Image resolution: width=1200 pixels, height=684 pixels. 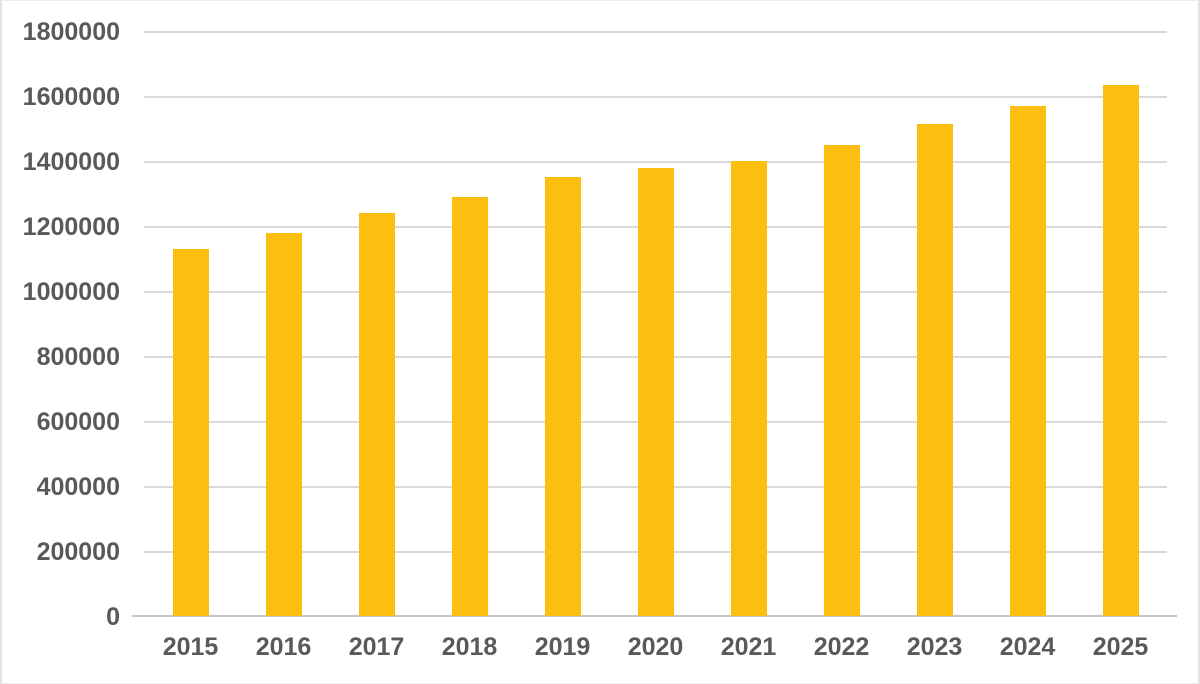 What do you see at coordinates (562, 396) in the screenshot?
I see `bar-2019` at bounding box center [562, 396].